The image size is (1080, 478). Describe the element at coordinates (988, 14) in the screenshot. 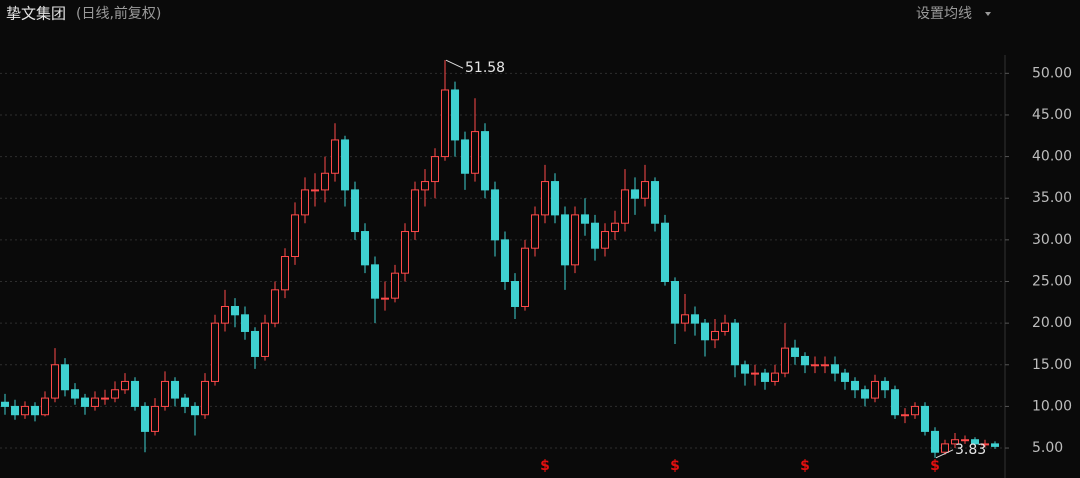

I see `dropdown-icon` at that location.